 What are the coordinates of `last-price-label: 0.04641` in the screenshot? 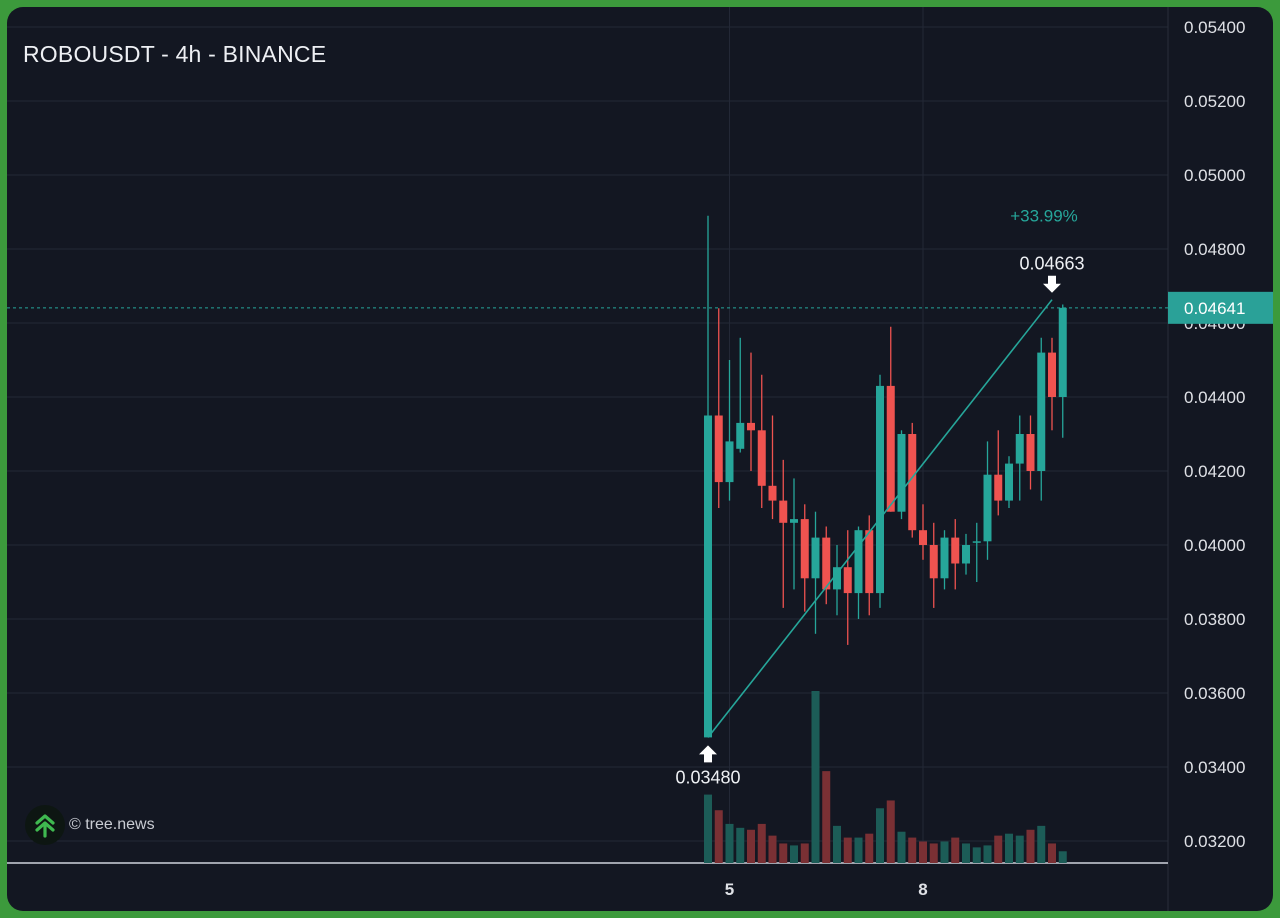 It's located at (1214, 308).